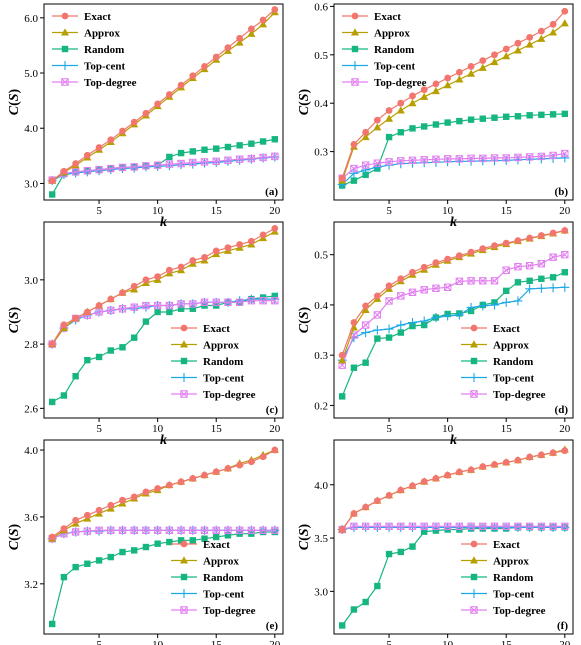 The image size is (581, 645). Describe the element at coordinates (453, 165) in the screenshot. I see `series-line` at that location.